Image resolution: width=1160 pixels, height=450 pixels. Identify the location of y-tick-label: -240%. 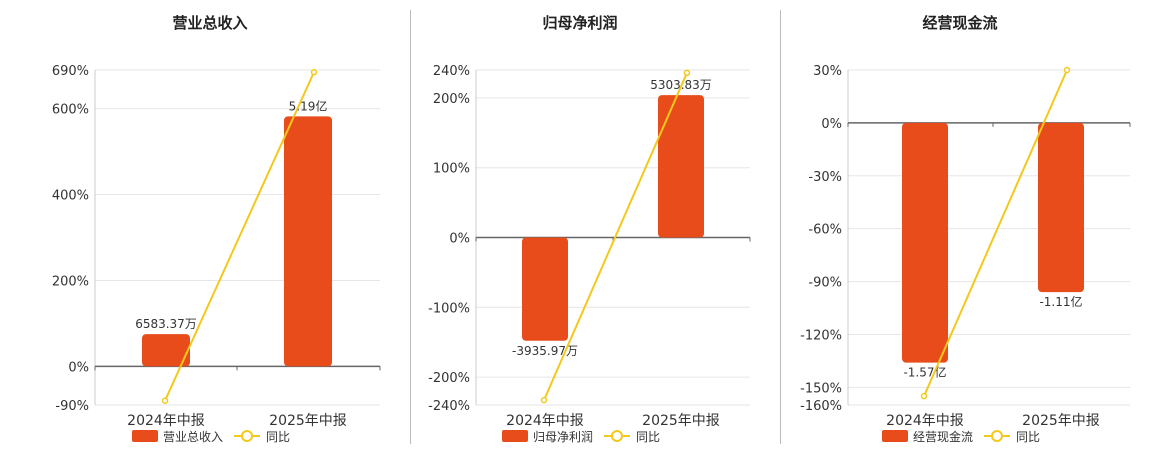
(449, 406).